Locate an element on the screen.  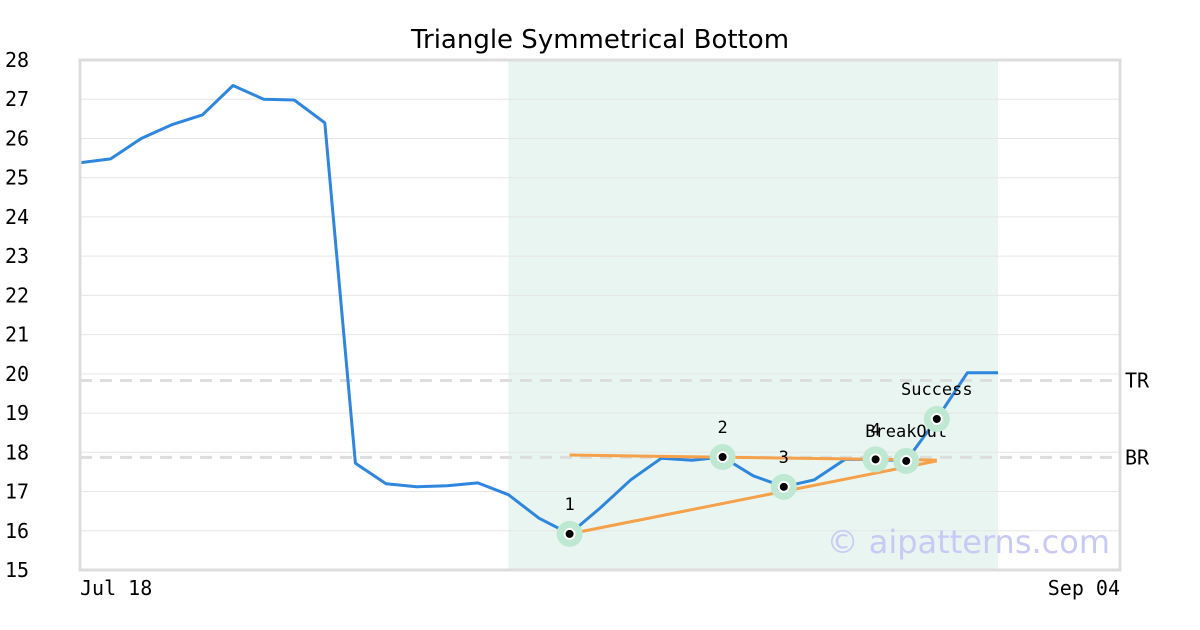
y-tick-label: 25 is located at coordinates (17, 178).